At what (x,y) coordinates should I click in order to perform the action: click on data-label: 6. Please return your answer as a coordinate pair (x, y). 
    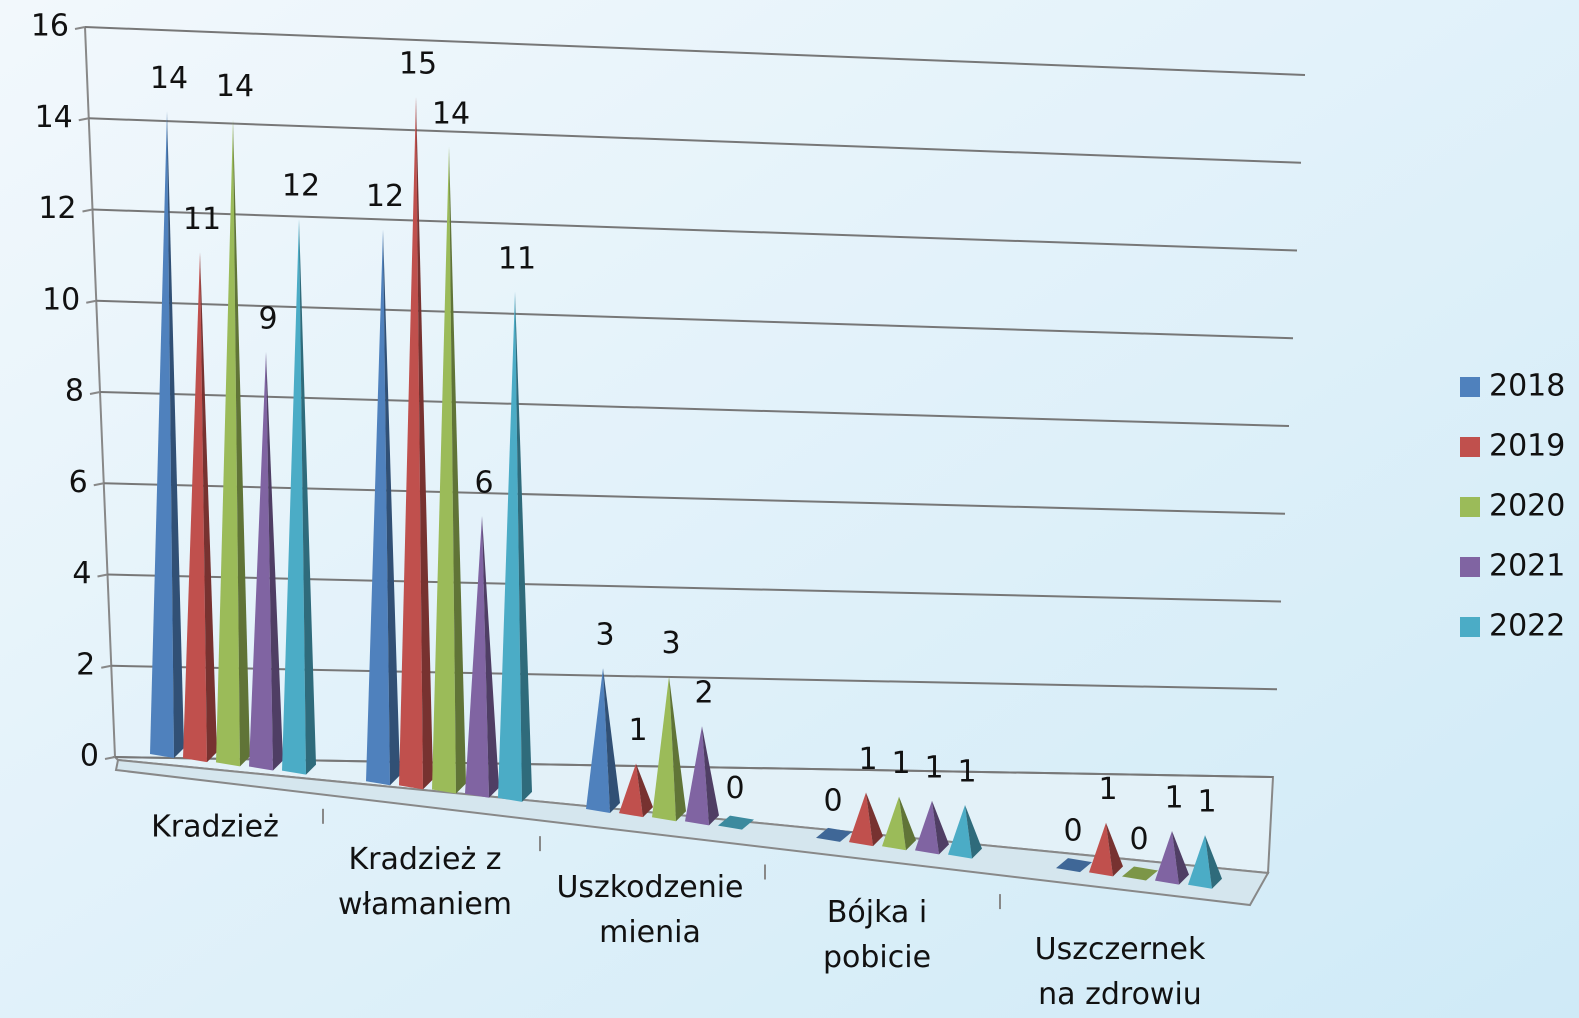
    Looking at the image, I should click on (483, 482).